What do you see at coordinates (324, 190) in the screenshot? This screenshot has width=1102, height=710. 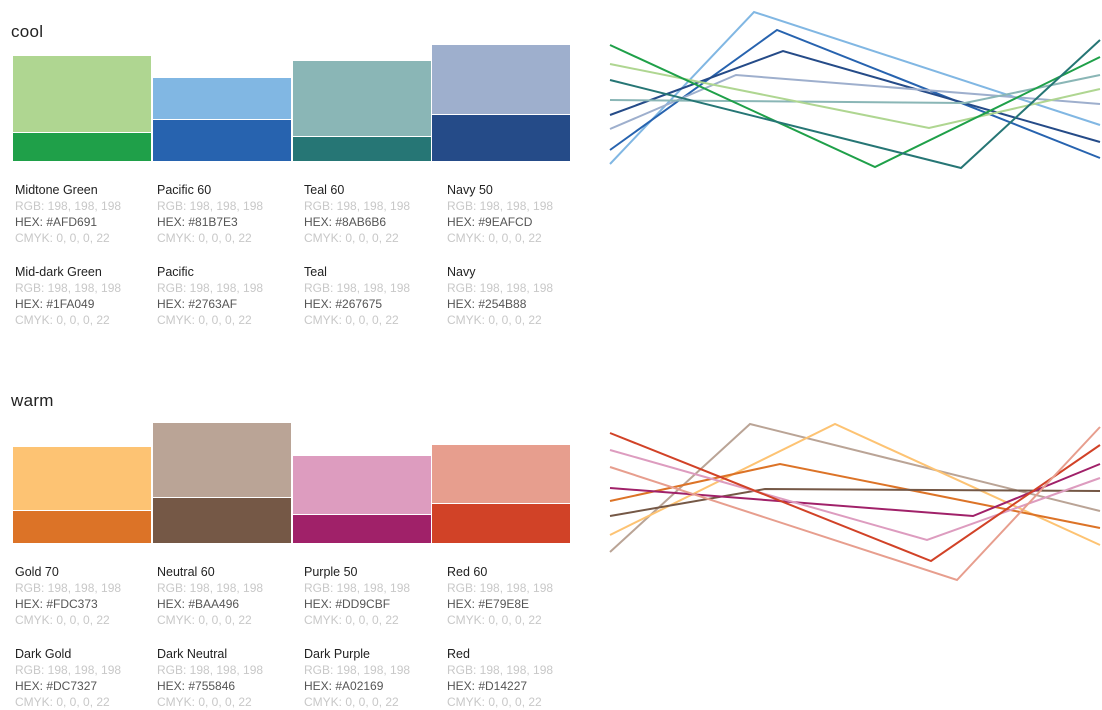 I see `color-name: Teal 60` at bounding box center [324, 190].